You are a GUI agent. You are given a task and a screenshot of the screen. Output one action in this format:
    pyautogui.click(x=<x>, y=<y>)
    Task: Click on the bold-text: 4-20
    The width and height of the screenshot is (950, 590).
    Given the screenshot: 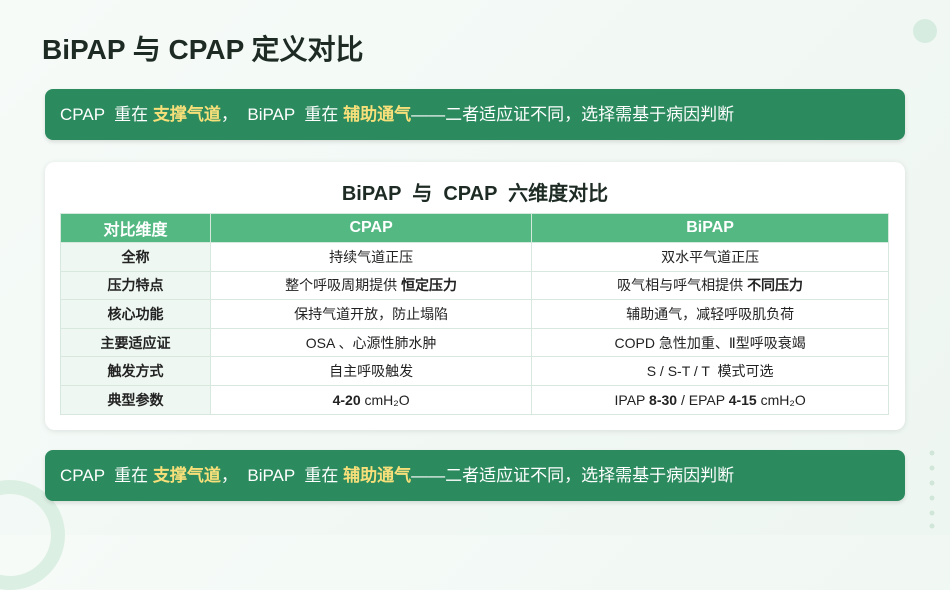 What is the action you would take?
    pyautogui.click(x=346, y=399)
    